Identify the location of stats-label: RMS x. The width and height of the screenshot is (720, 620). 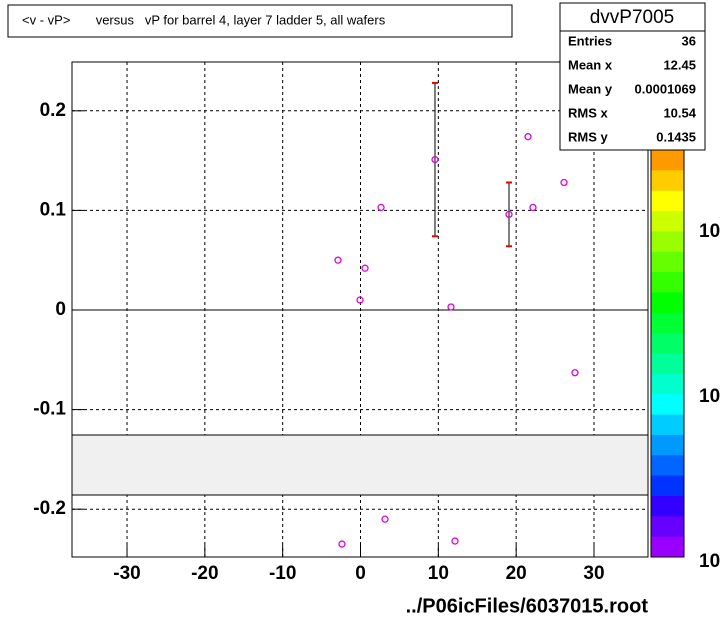
(588, 112).